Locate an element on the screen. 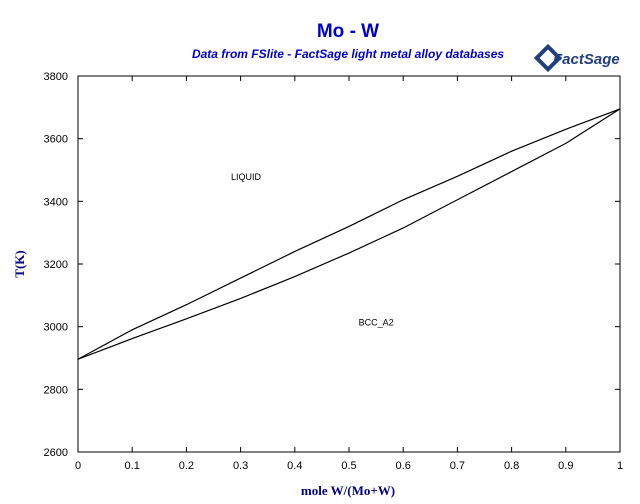 The image size is (640, 504). x-tick-label: 1 is located at coordinates (620, 466).